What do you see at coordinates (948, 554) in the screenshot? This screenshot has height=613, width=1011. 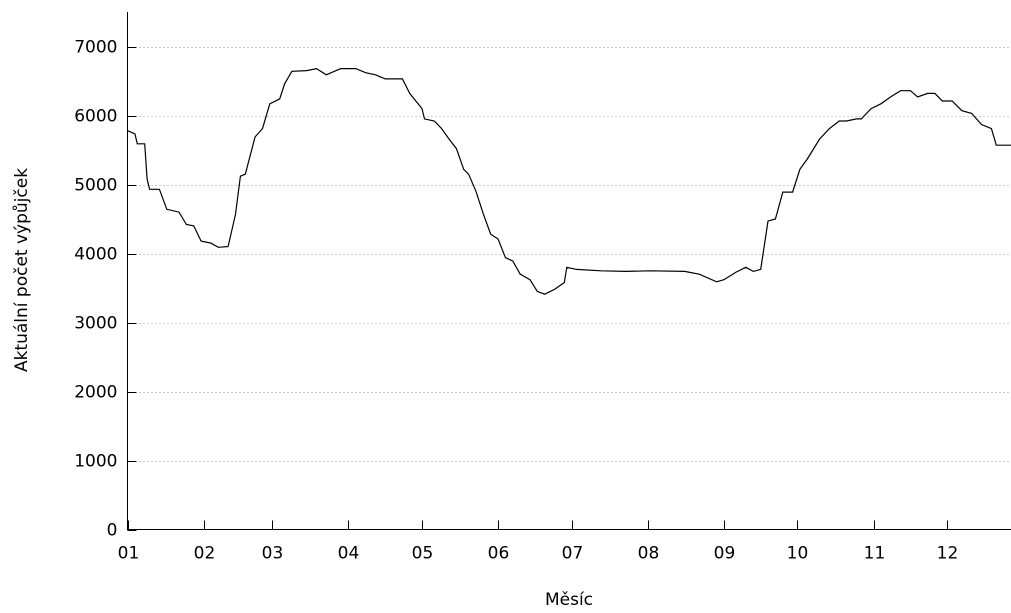 I see `x-tick-label: 12` at bounding box center [948, 554].